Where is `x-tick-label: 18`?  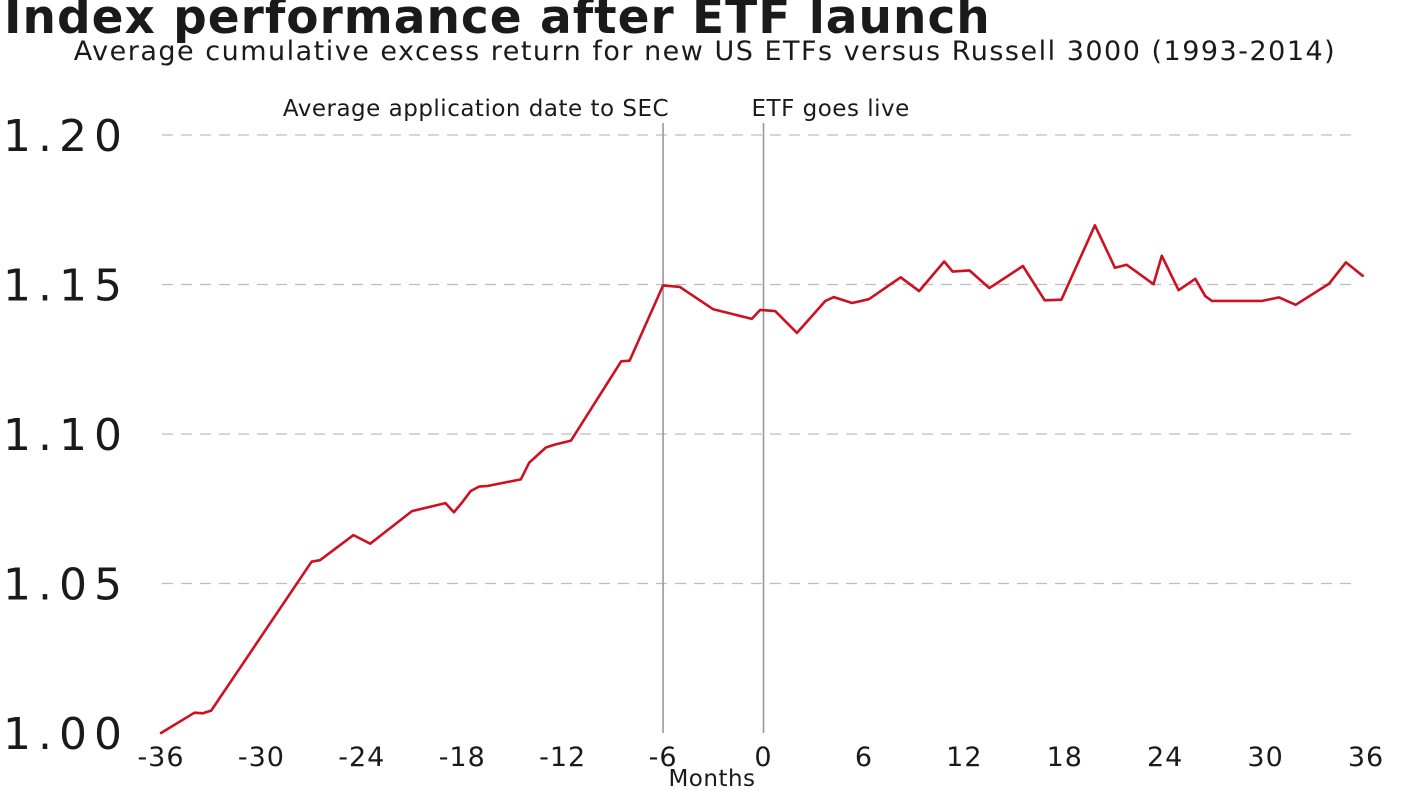
x-tick-label: 18 is located at coordinates (1065, 757).